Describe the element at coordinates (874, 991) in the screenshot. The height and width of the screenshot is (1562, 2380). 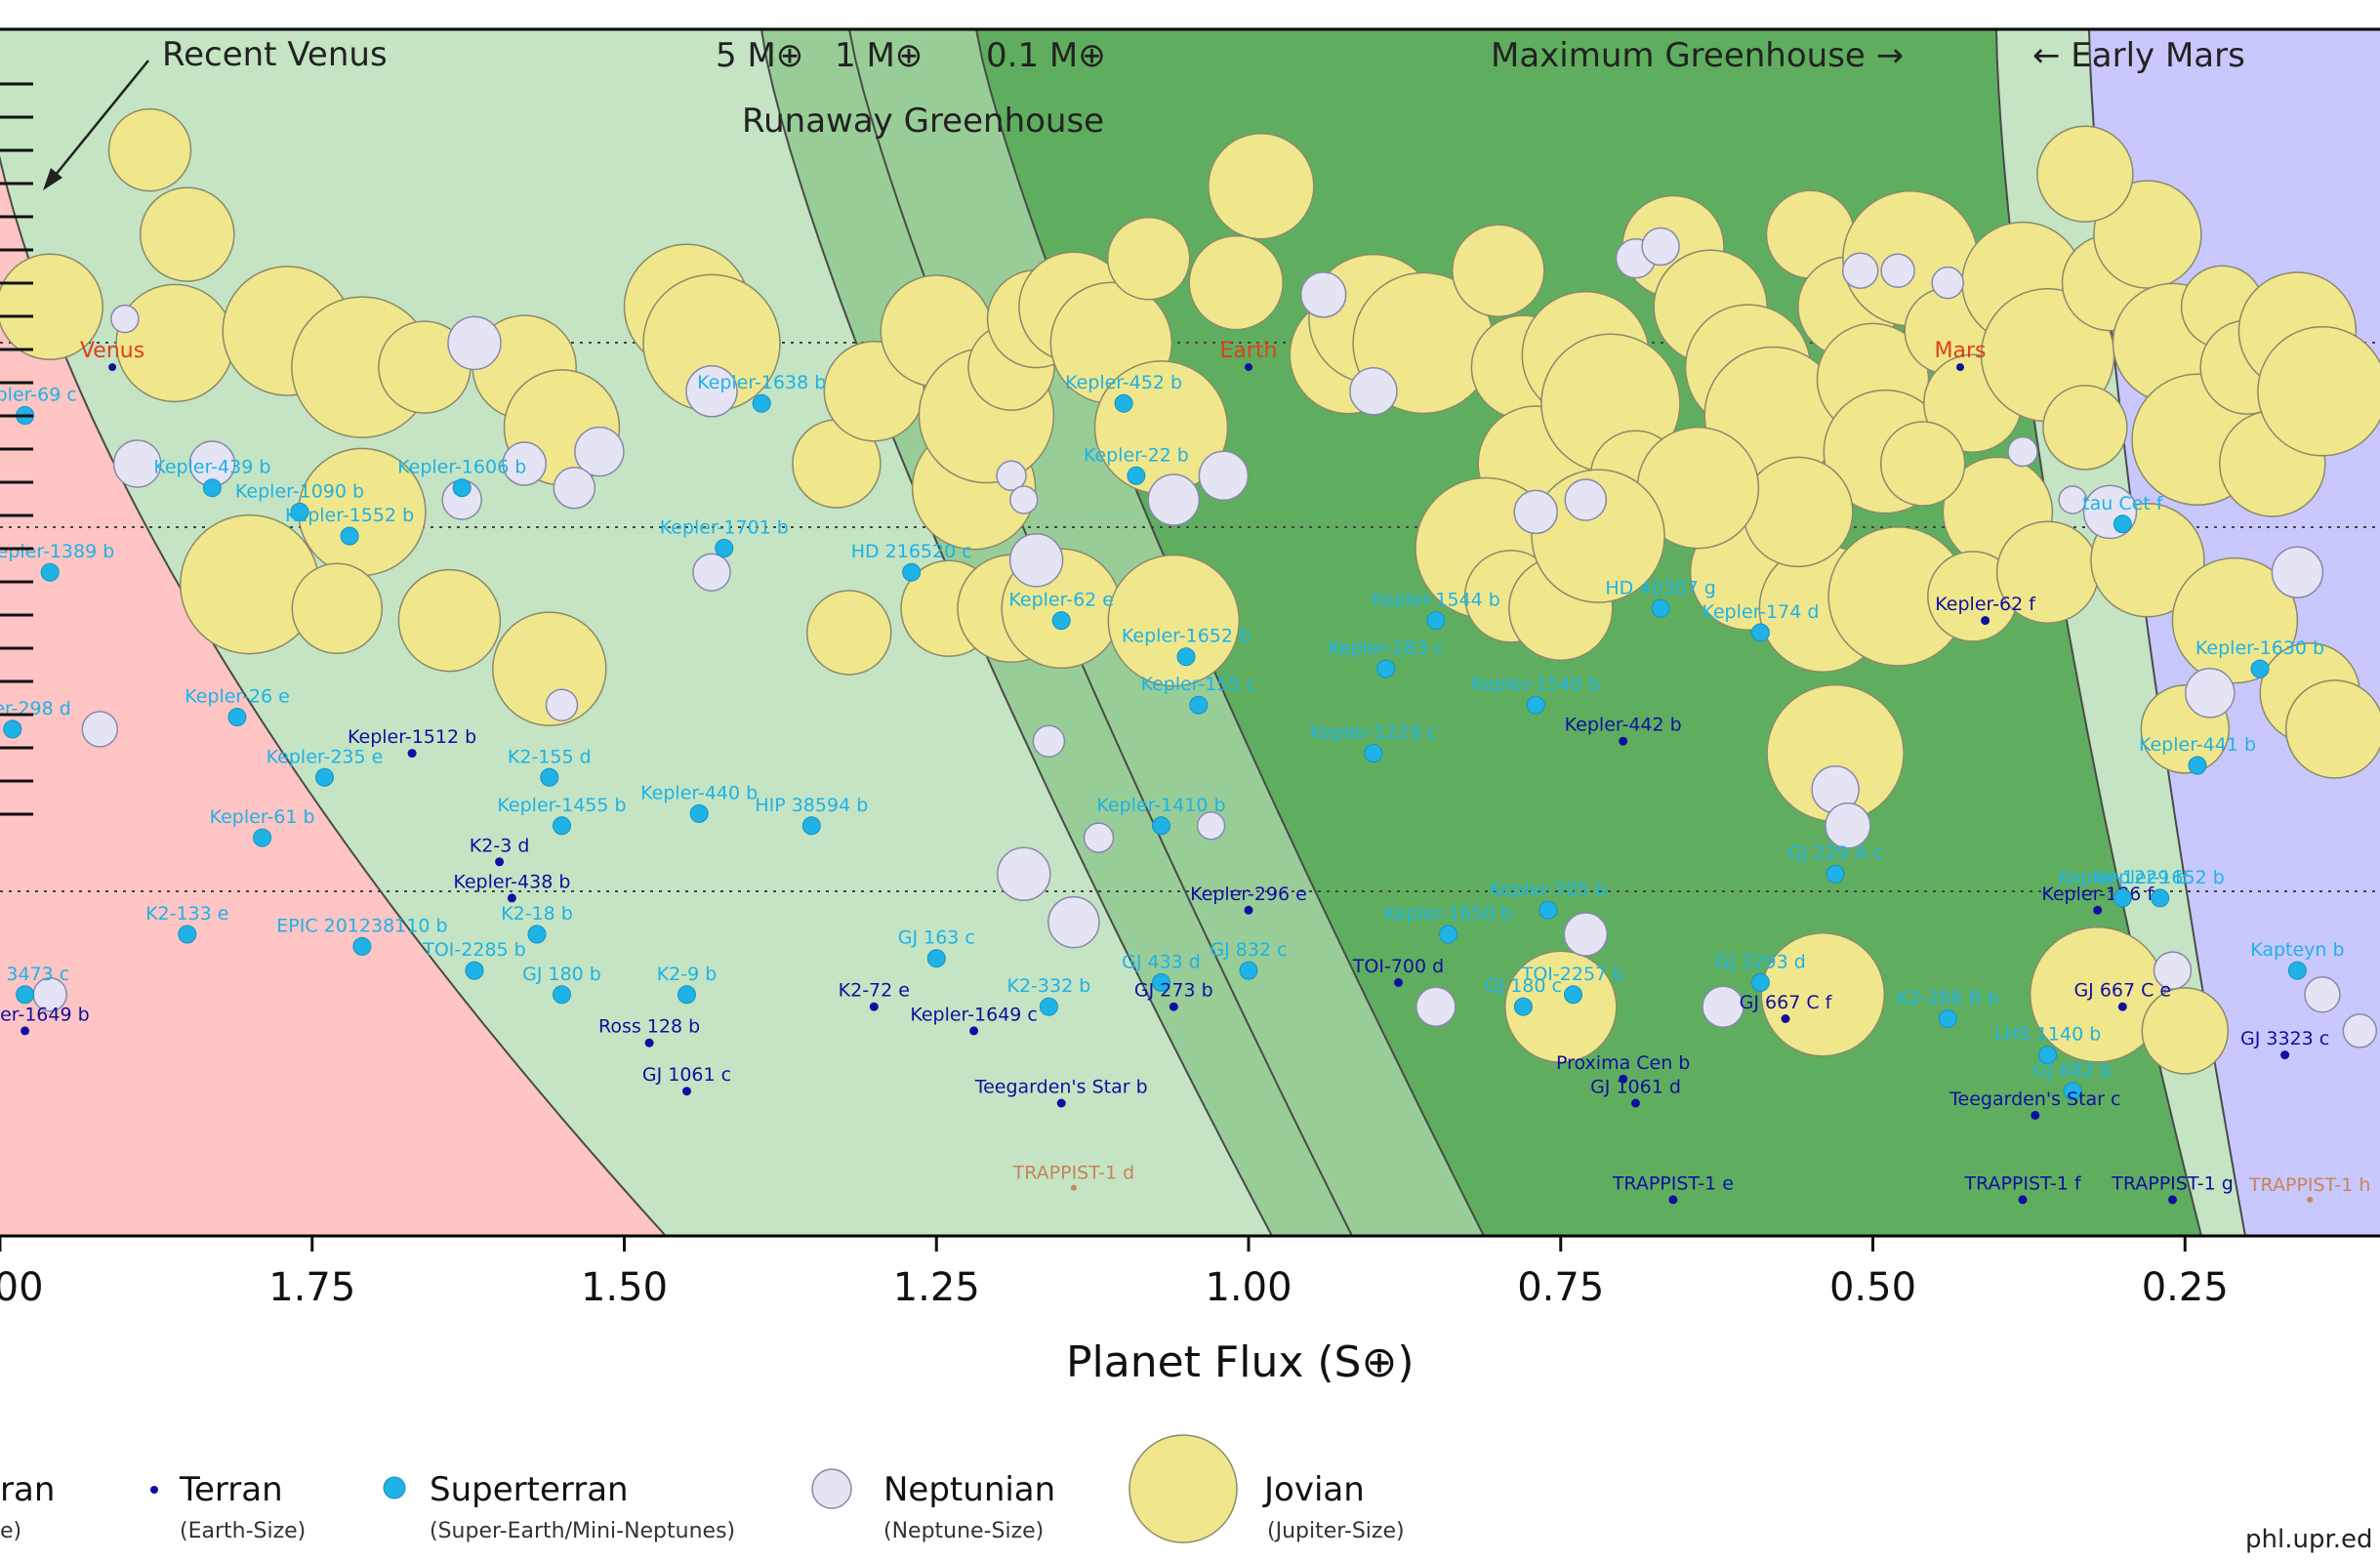
I see `planet-label: K2-72 e` at that location.